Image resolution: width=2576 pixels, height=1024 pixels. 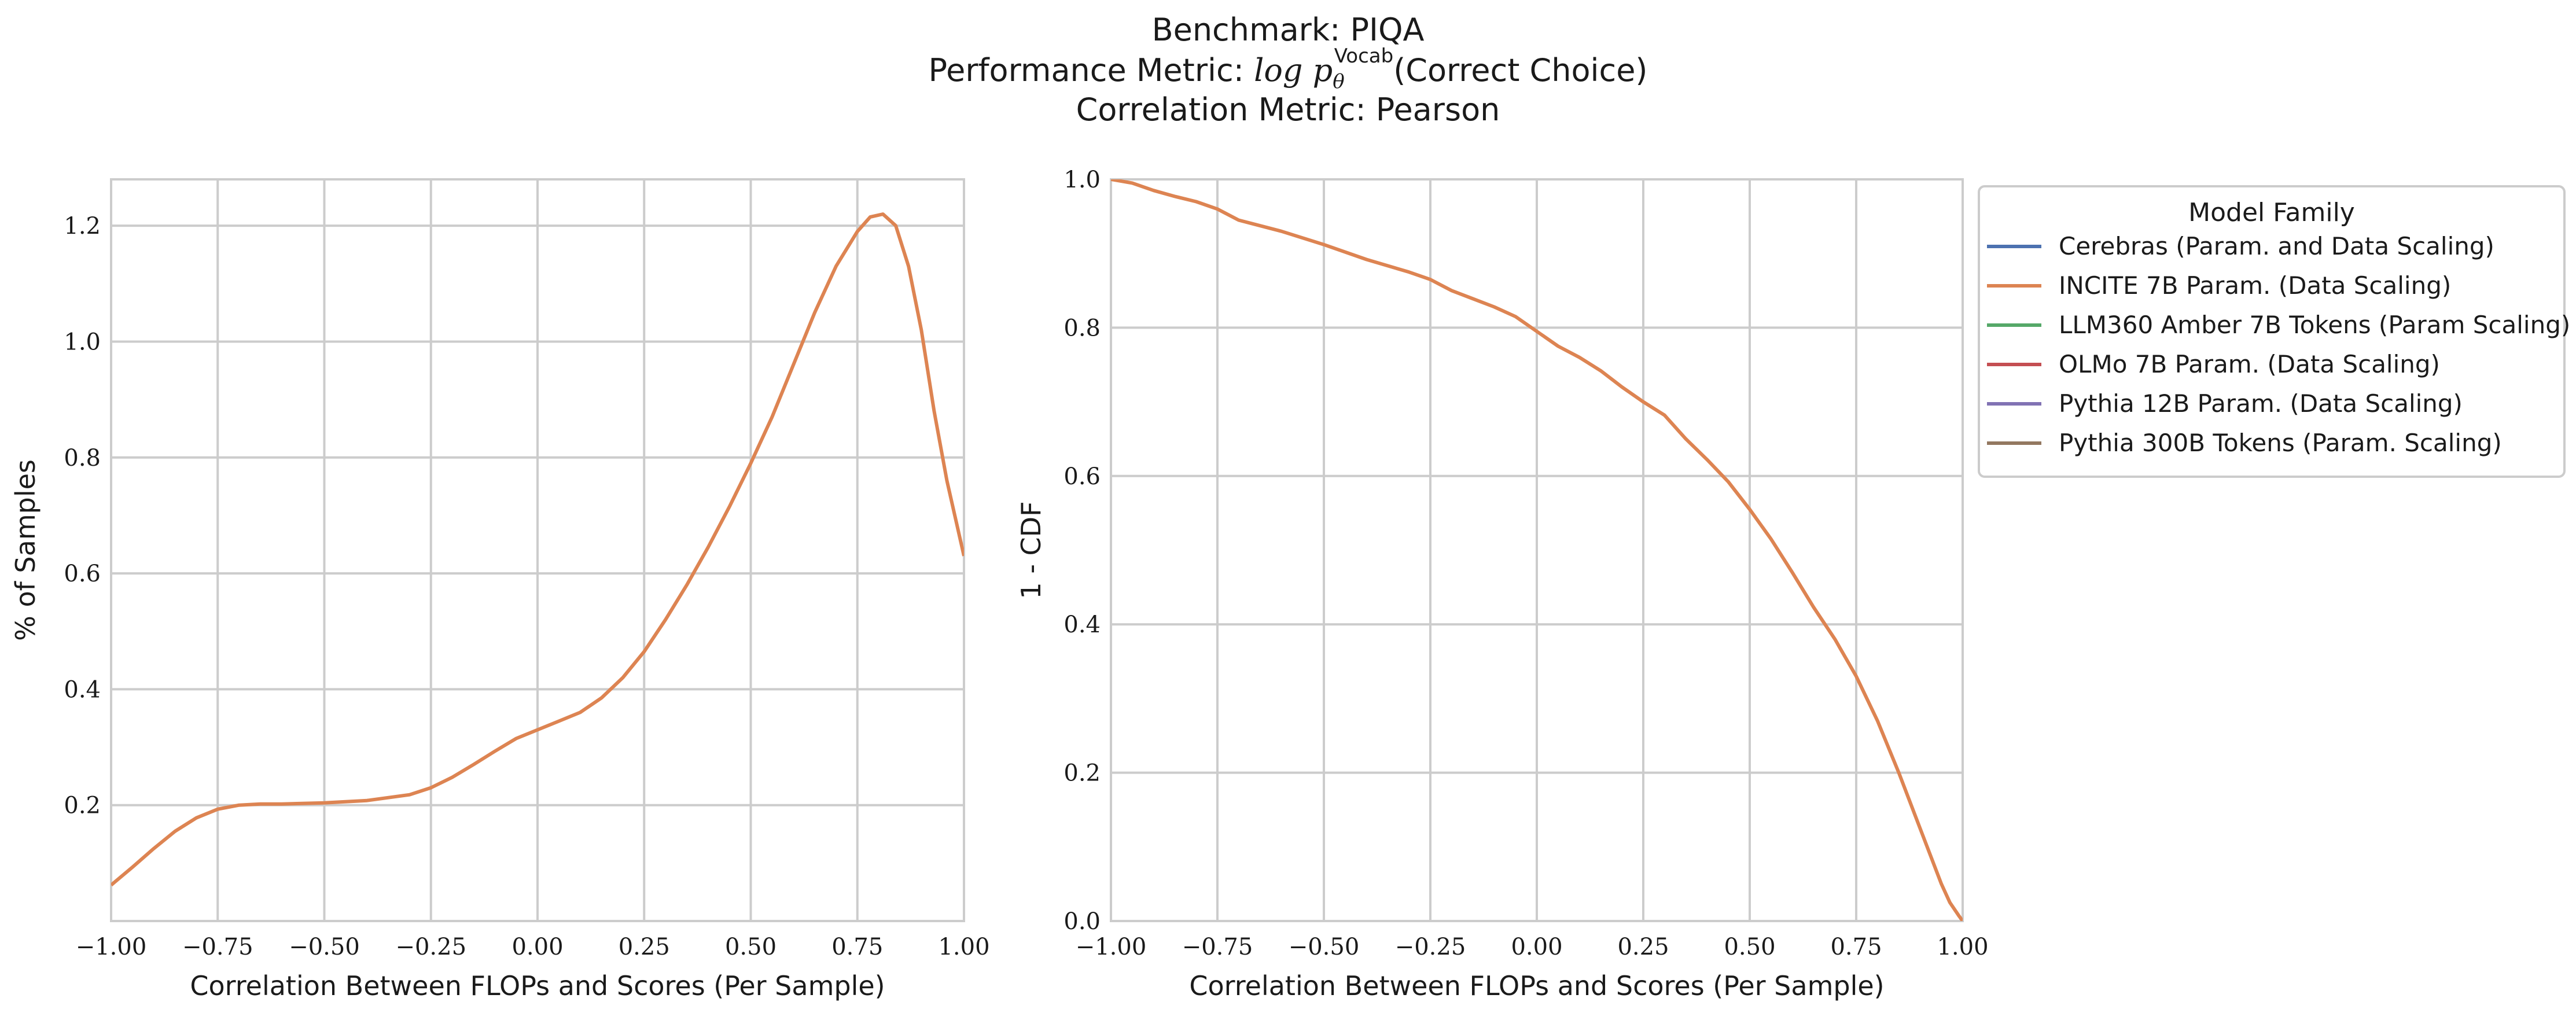 I want to click on left-x-tick-label: −0.75, so click(x=217, y=947).